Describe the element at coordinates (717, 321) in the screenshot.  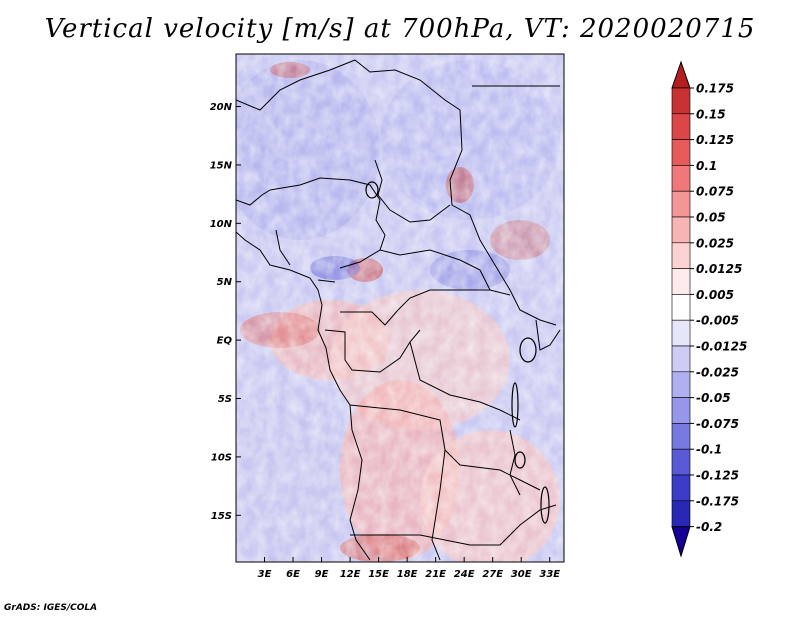
I see `colorbar-label: -0.005` at that location.